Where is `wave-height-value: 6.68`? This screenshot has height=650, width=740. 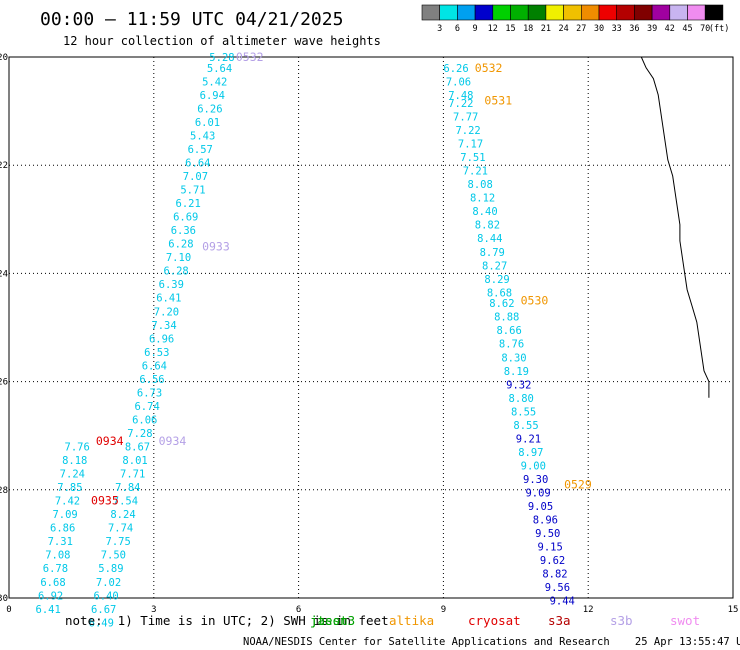
wave-height-value: 6.68 is located at coordinates (52, 583).